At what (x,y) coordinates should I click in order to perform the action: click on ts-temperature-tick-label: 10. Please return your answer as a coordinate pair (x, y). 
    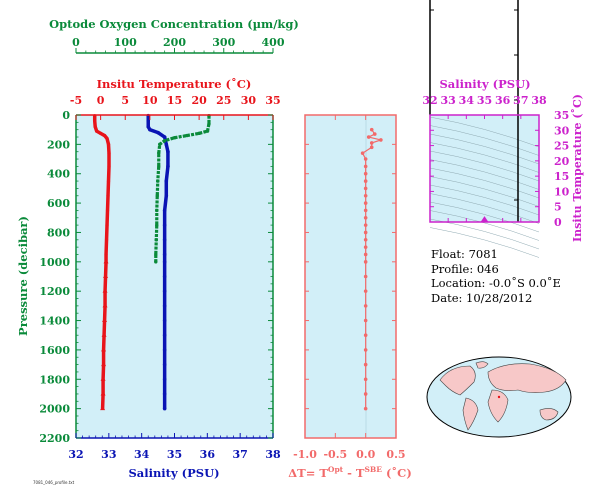
    Looking at the image, I should click on (562, 191).